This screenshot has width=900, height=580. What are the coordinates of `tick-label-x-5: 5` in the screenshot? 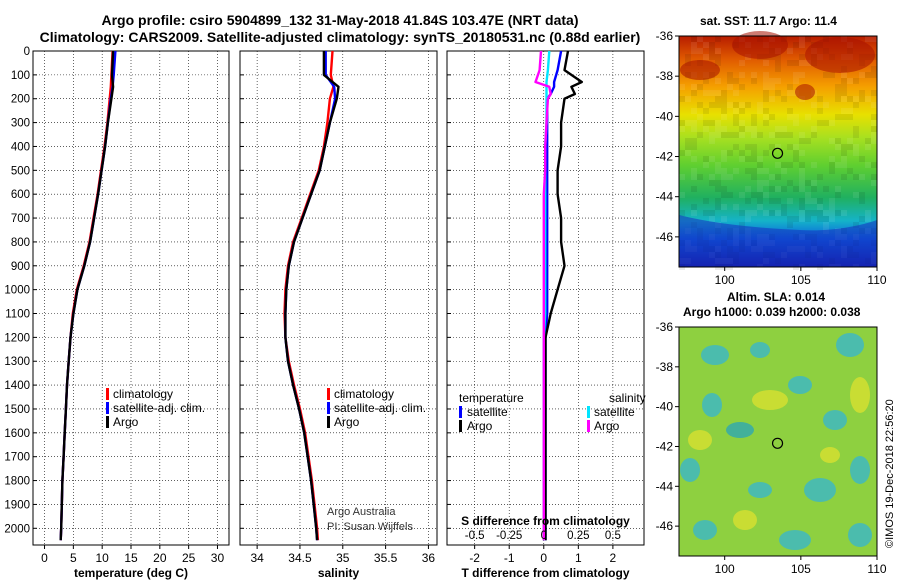 It's located at (73, 558).